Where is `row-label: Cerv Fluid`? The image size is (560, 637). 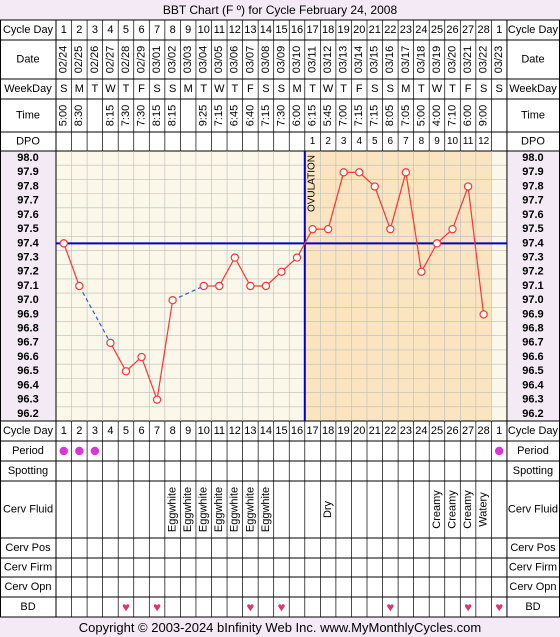
row-label: Cerv Fluid is located at coordinates (533, 509).